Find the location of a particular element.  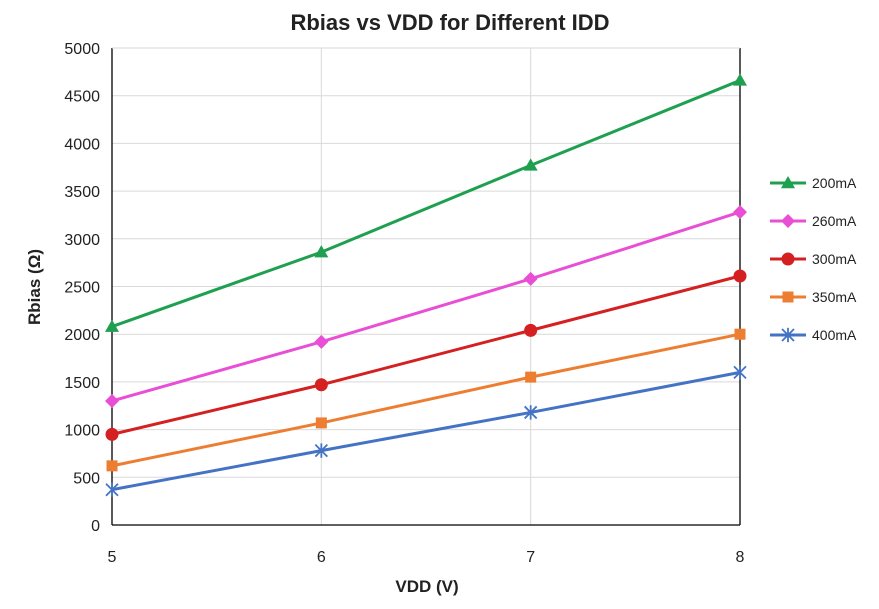

y-tick-label: 3500 is located at coordinates (82, 192).